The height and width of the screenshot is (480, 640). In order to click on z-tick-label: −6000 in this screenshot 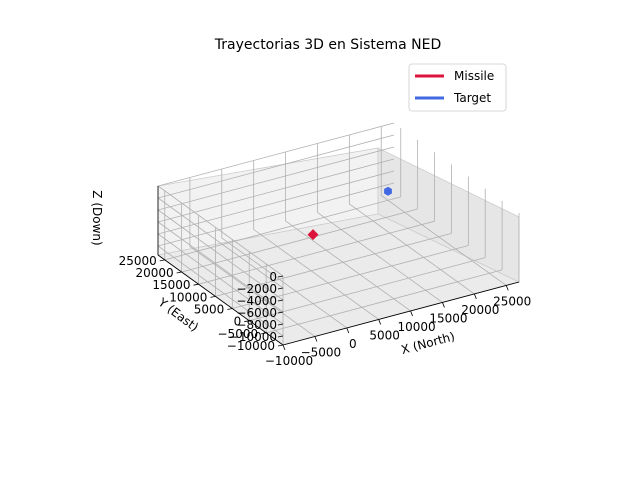, I will do `click(256, 313)`.